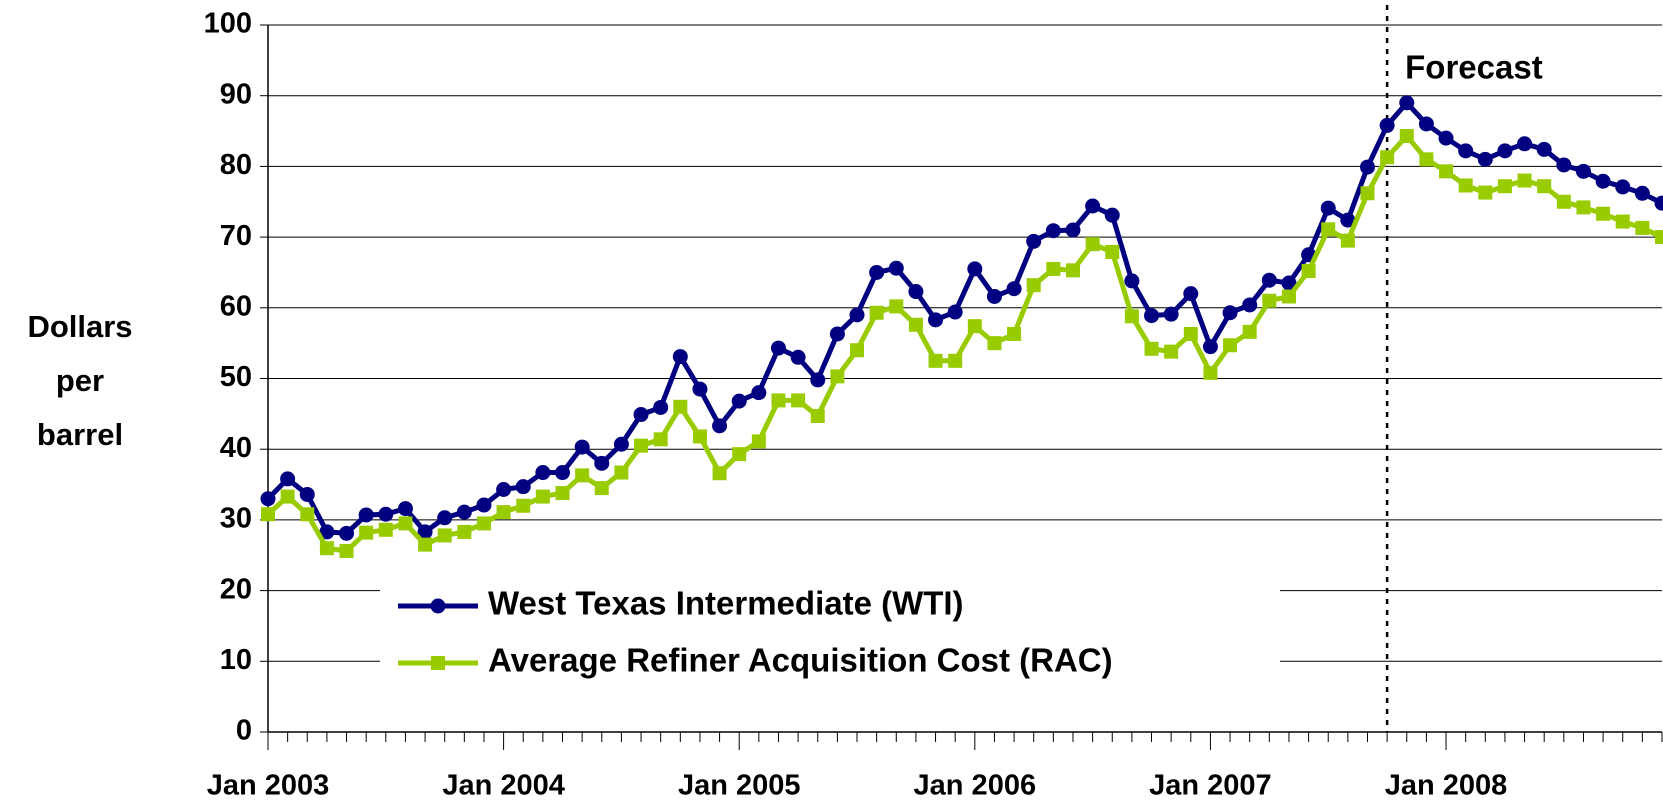  I want to click on y-tick-label: 90, so click(236, 94).